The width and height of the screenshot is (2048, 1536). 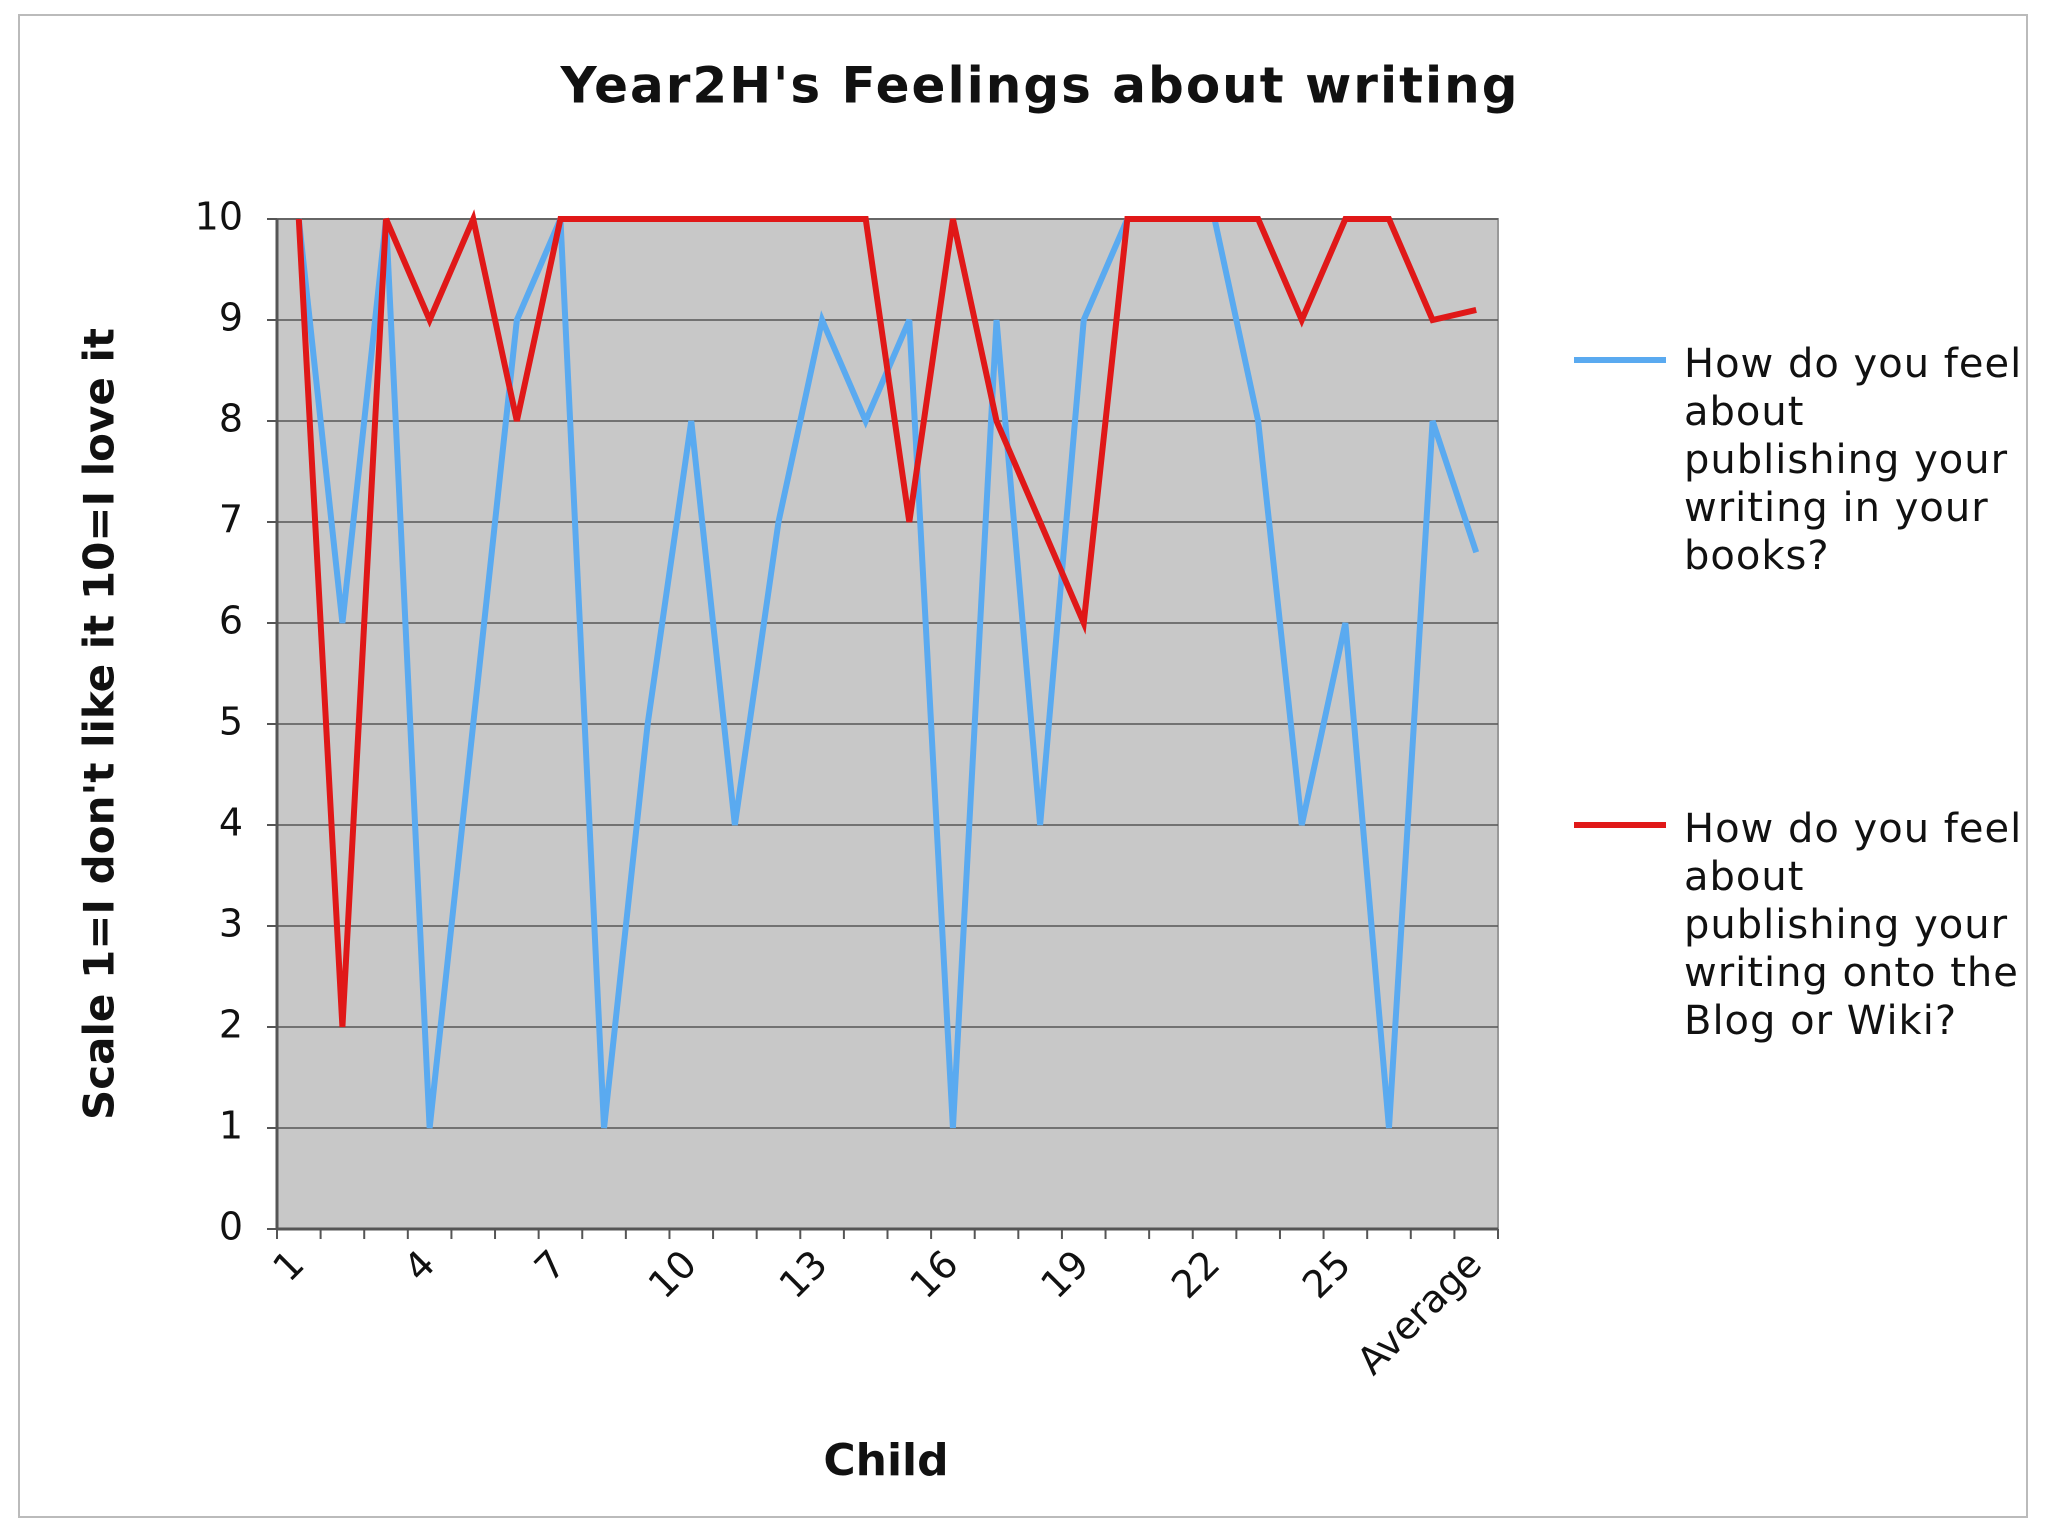 I want to click on x-tick-label: 25, so click(x=1326, y=1274).